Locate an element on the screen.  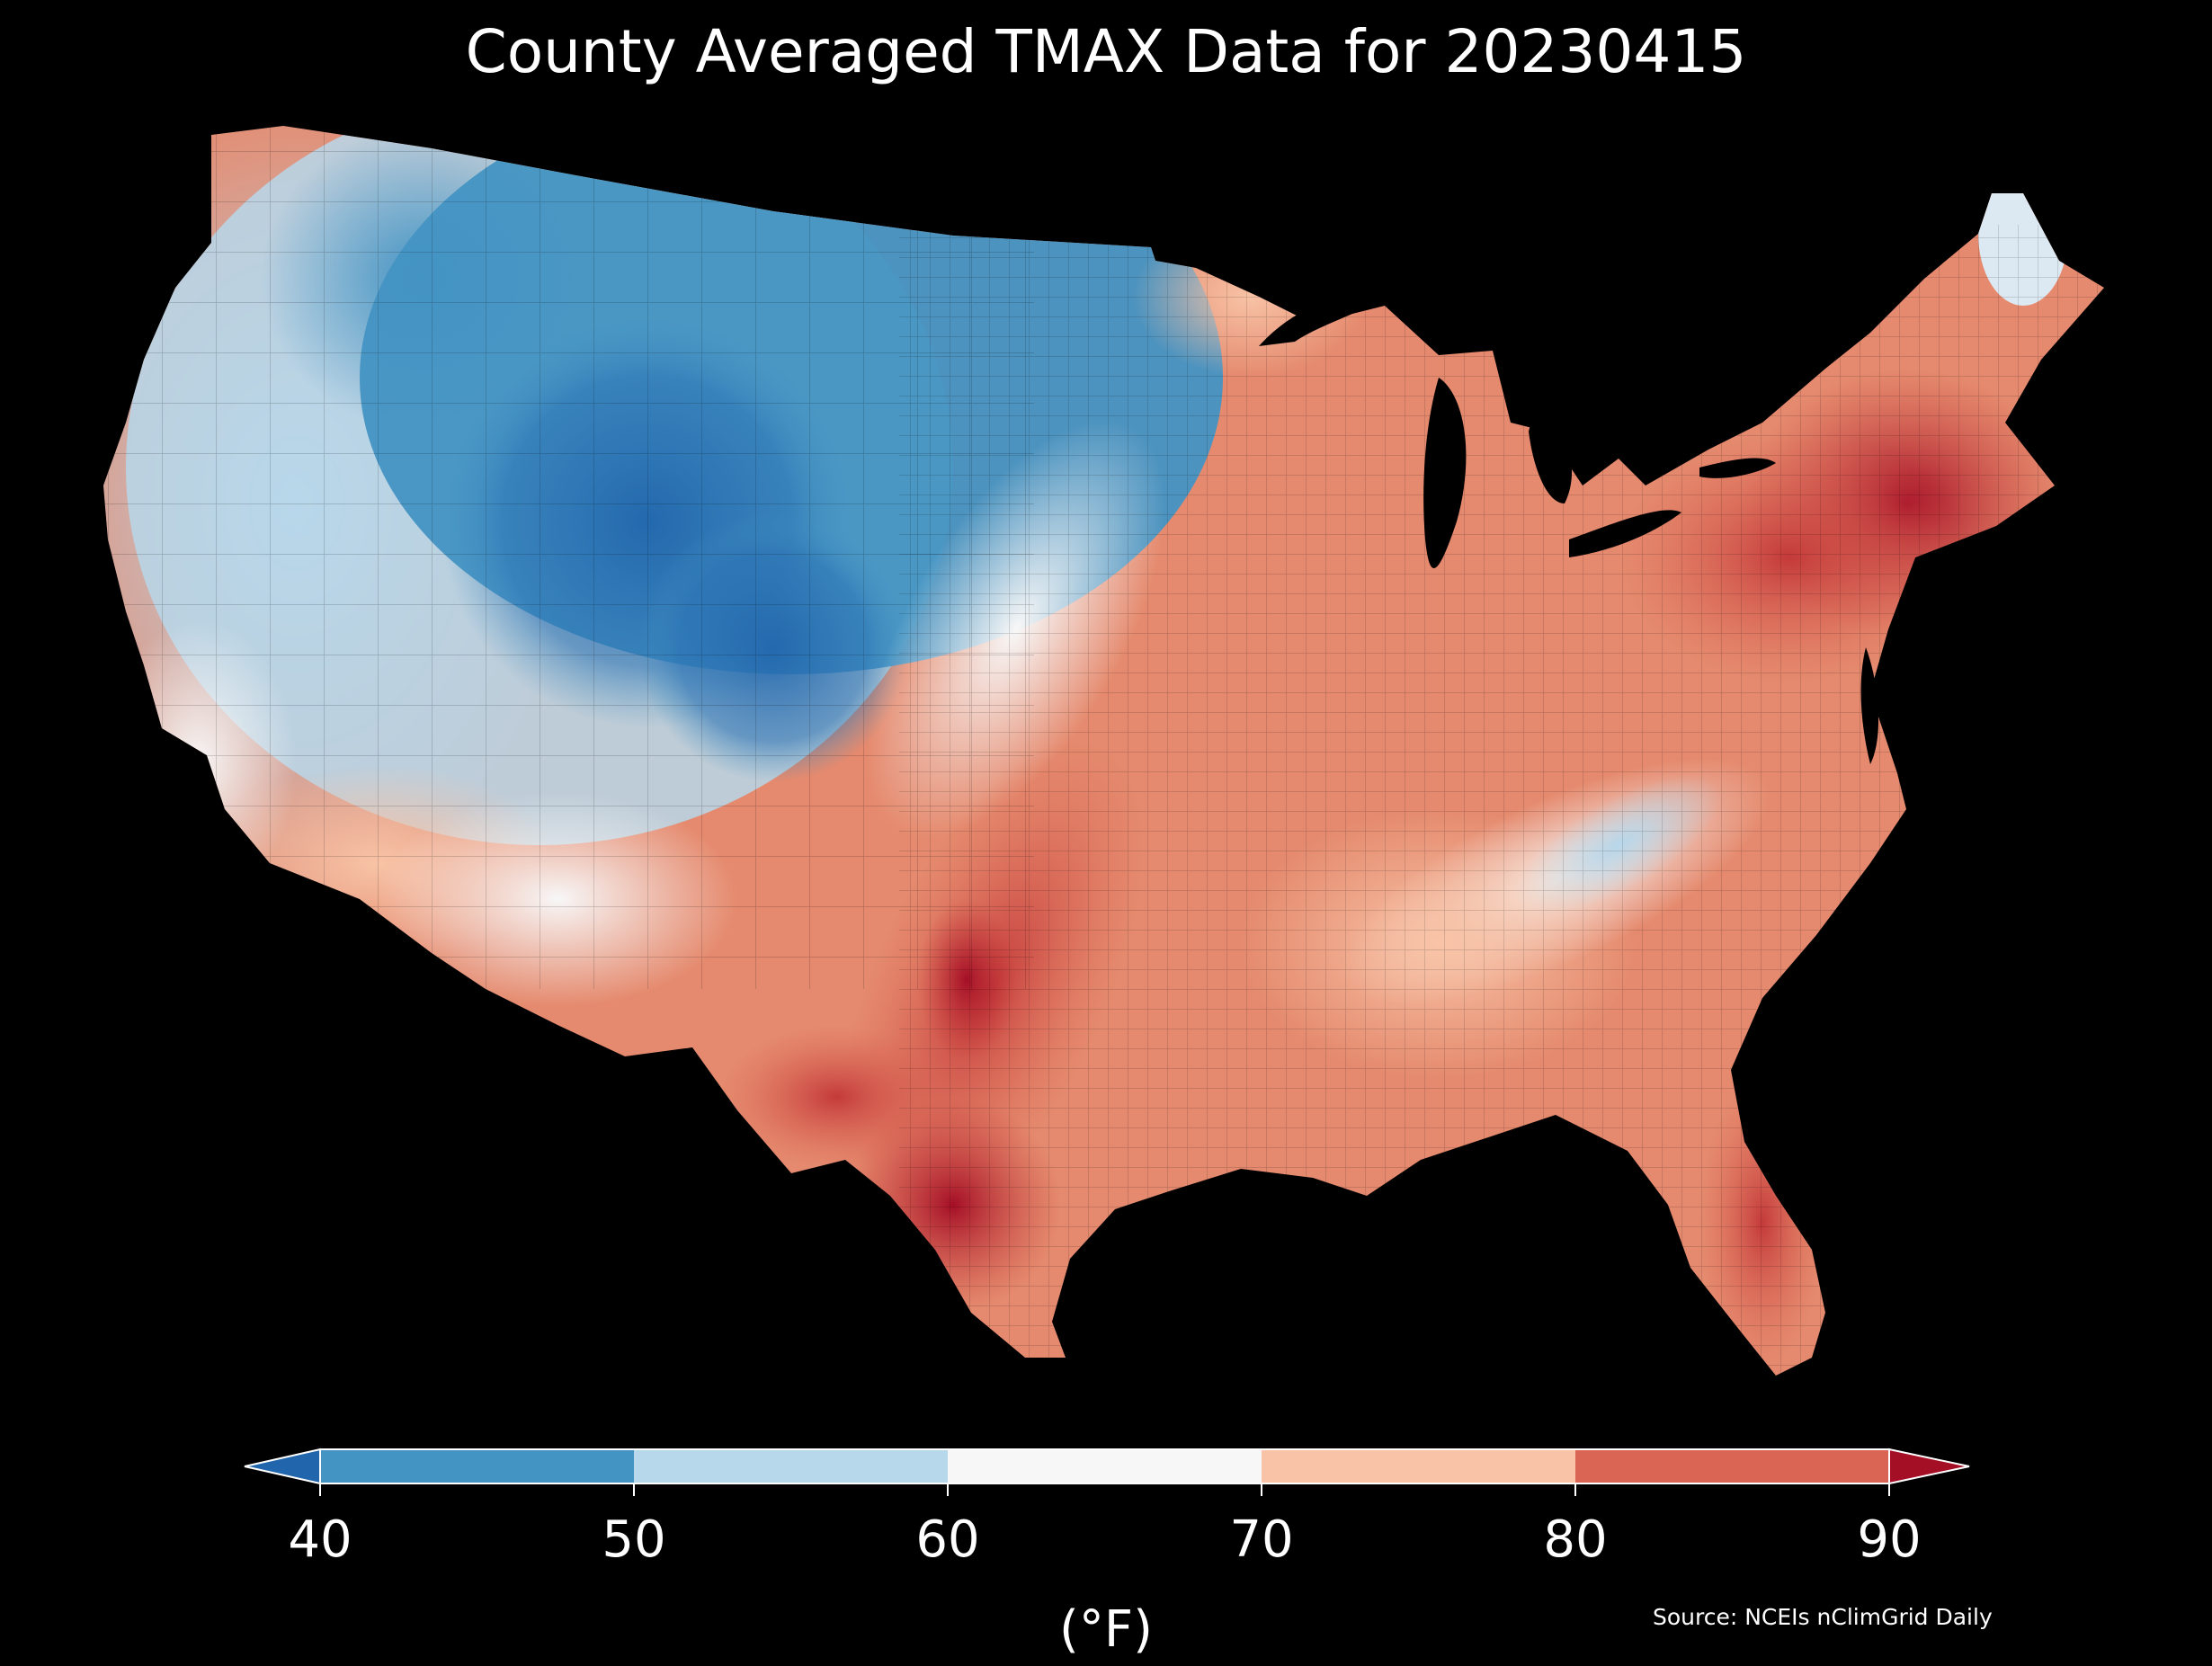
colorbar-tick-label-90: 90 is located at coordinates (1889, 1540).